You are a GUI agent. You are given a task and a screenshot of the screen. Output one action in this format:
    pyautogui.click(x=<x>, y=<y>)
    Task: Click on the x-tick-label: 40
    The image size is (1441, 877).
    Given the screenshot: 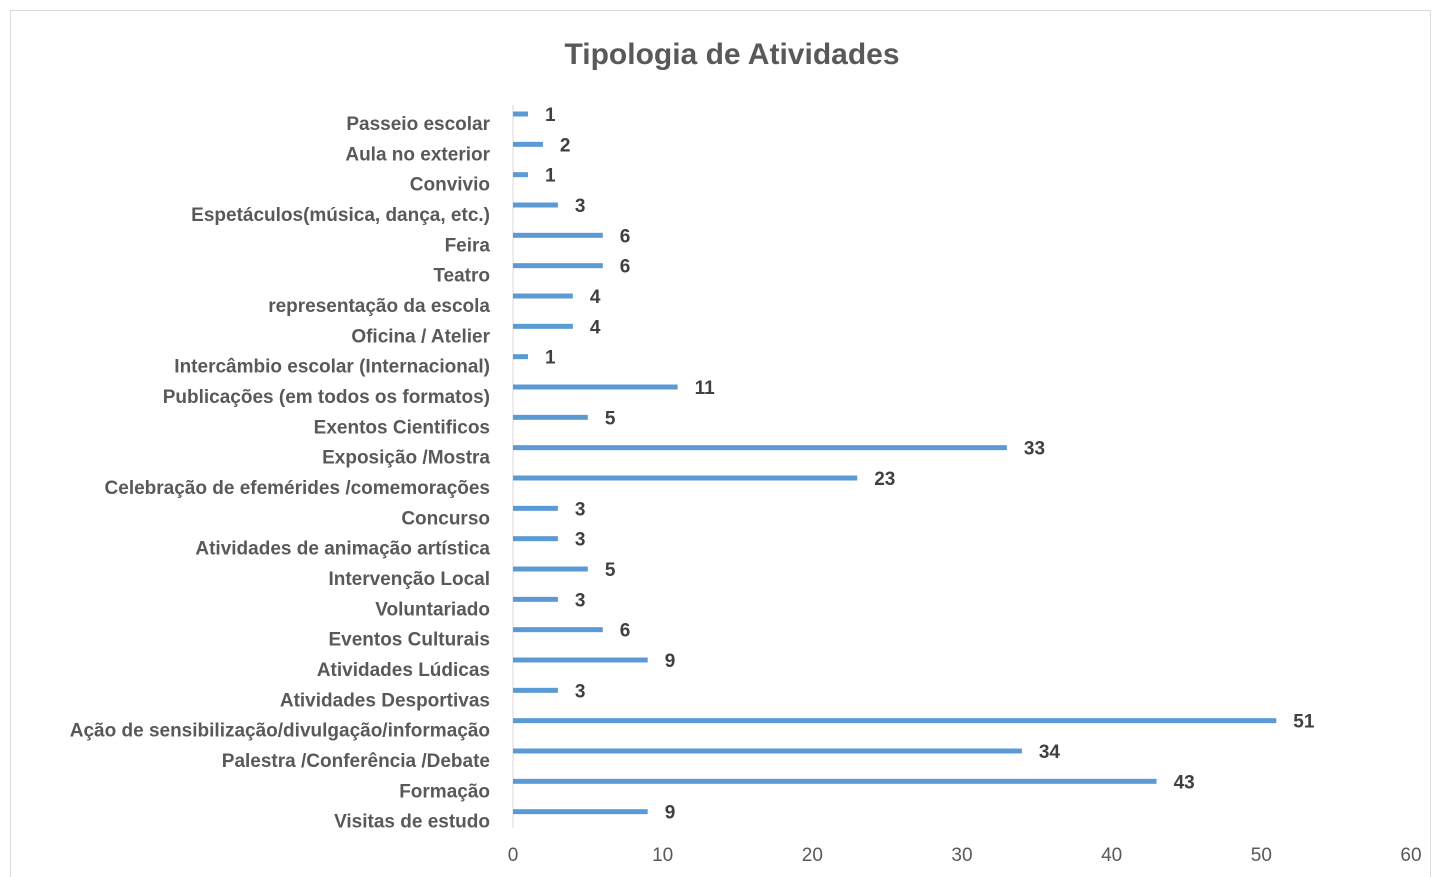 What is the action you would take?
    pyautogui.click(x=1111, y=855)
    